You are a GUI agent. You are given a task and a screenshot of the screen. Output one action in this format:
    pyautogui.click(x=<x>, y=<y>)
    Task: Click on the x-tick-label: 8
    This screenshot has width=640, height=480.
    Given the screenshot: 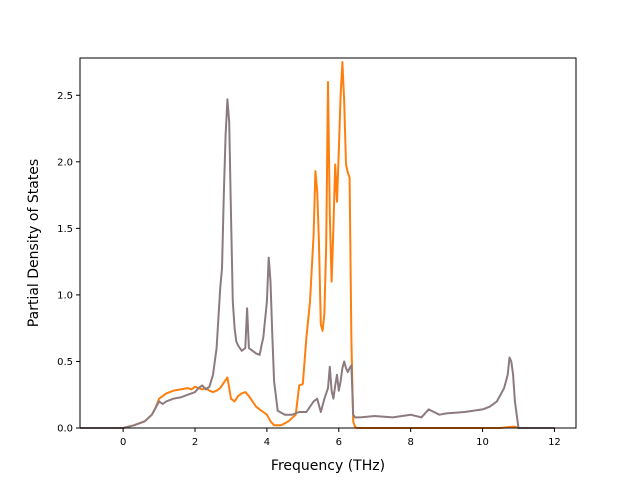 What is the action you would take?
    pyautogui.click(x=410, y=442)
    